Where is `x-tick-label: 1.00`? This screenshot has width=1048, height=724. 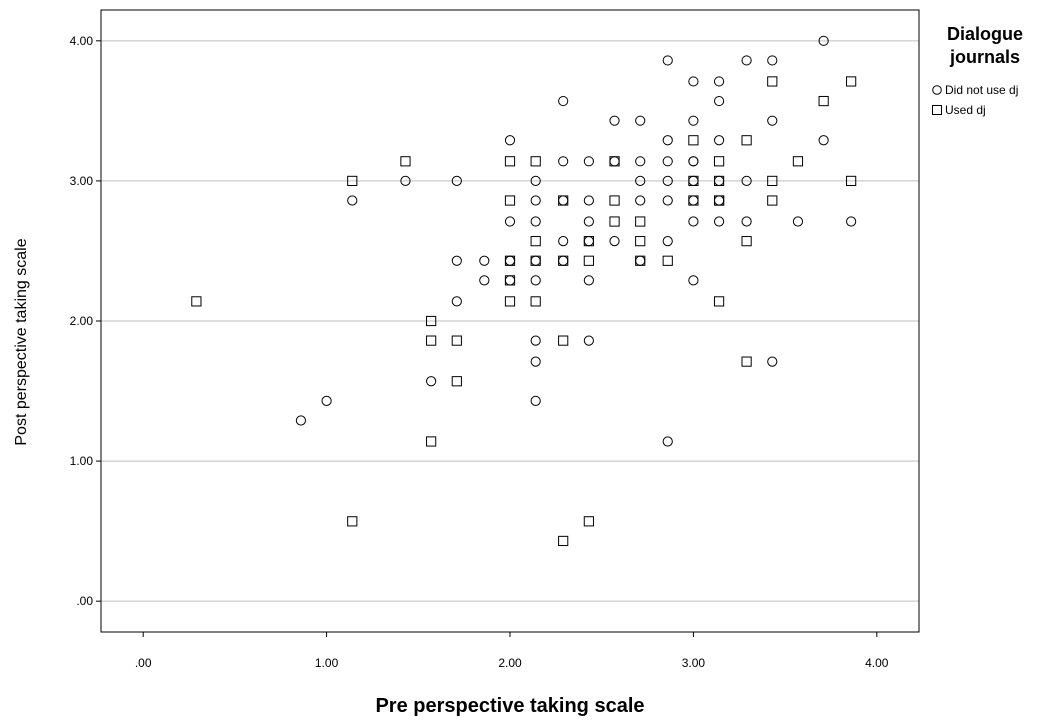
x-tick-label: 1.00 is located at coordinates (327, 663).